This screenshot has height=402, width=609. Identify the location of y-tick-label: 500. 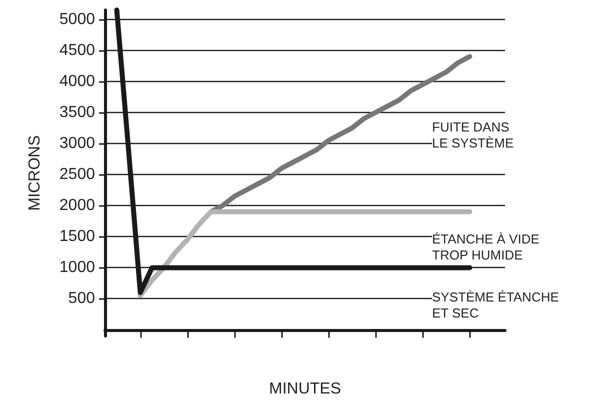
(82, 299).